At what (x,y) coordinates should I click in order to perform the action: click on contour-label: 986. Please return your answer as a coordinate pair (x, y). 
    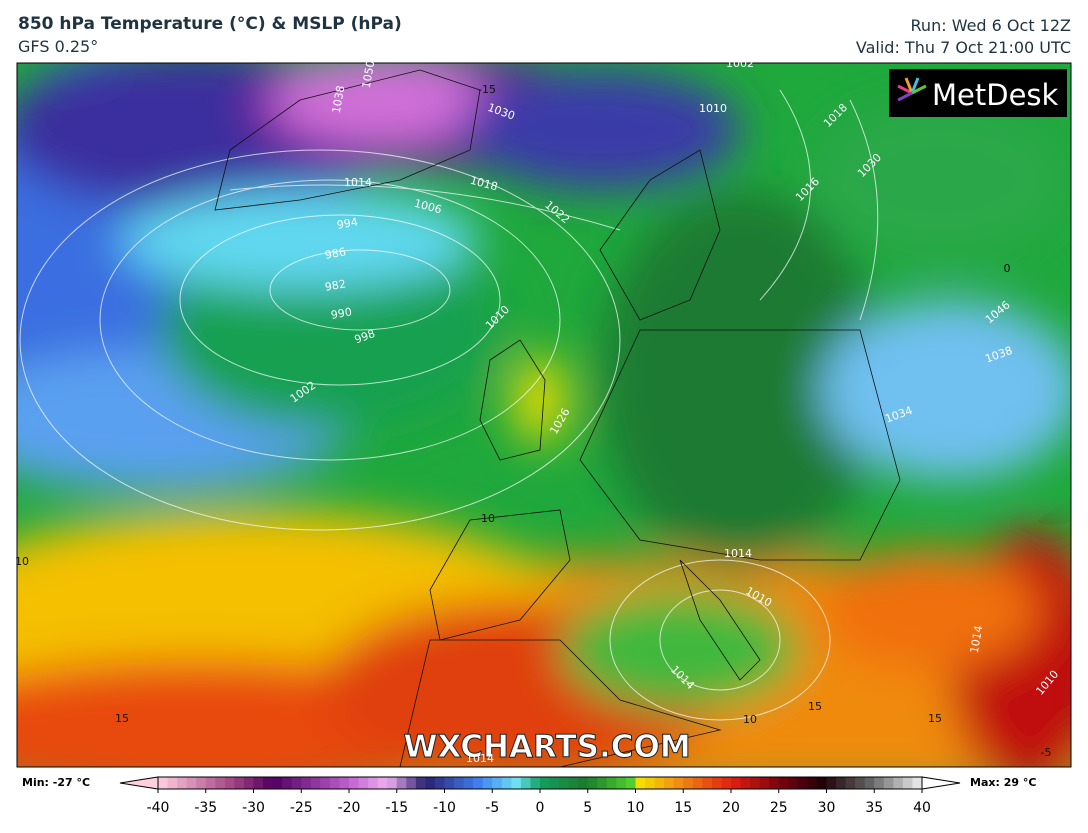
    Looking at the image, I should click on (335, 253).